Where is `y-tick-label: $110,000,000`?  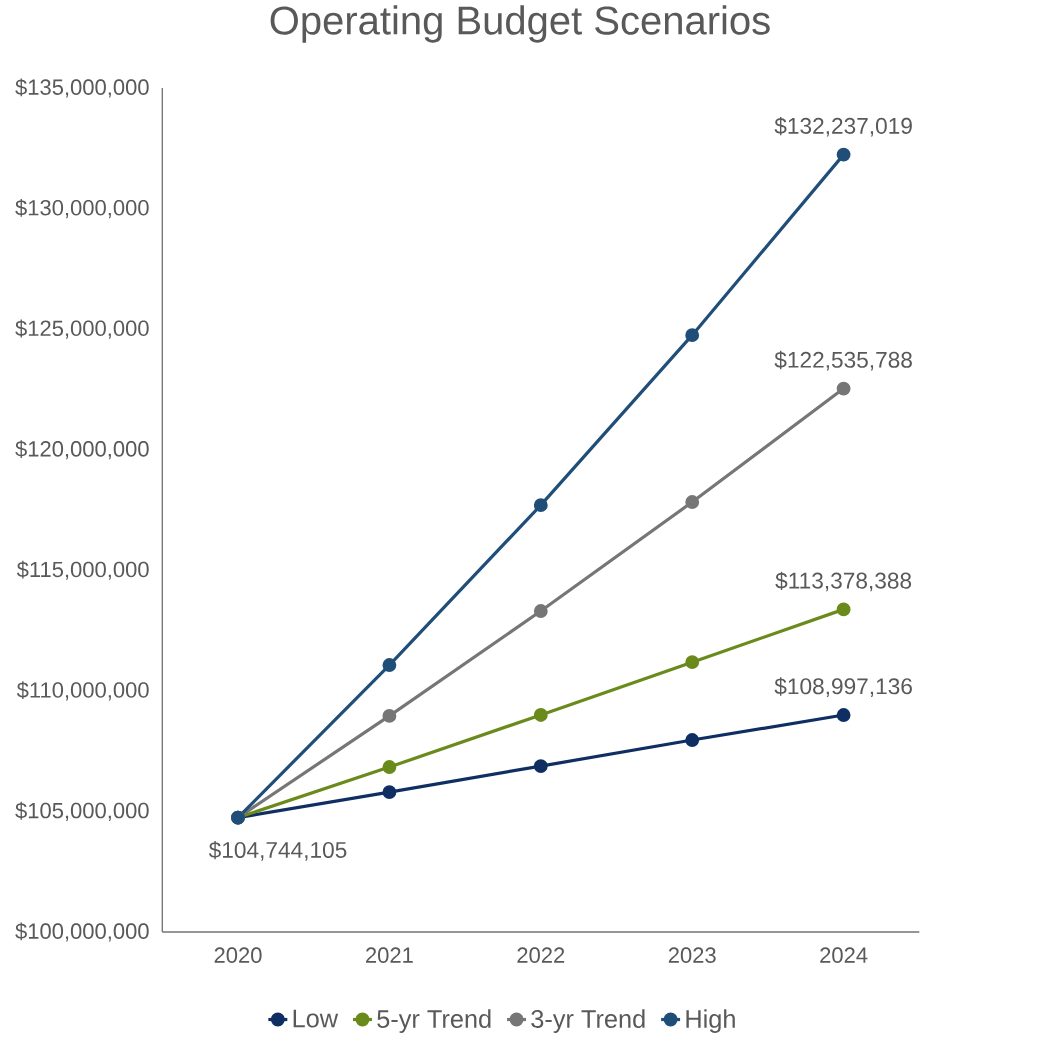 y-tick-label: $110,000,000 is located at coordinates (82, 691).